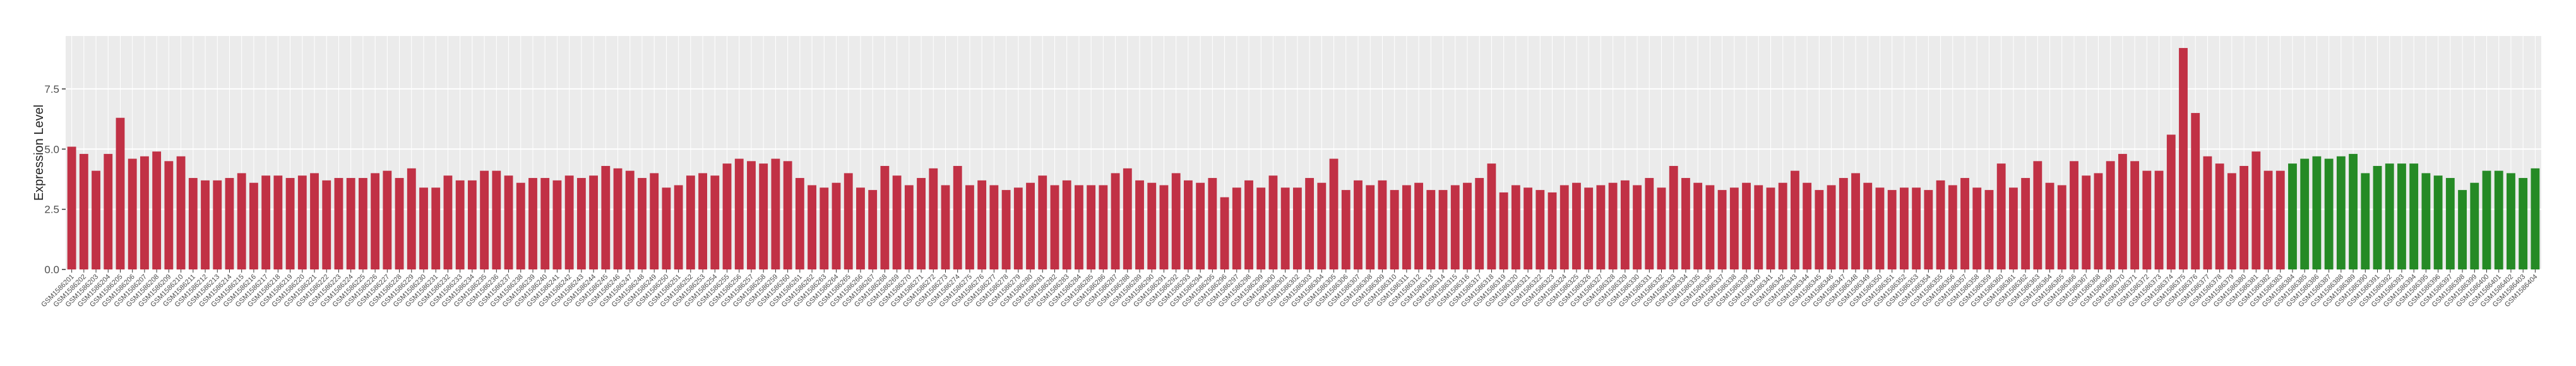 This screenshot has width=2576, height=366. What do you see at coordinates (51, 210) in the screenshot?
I see `y-tick-label: 2.5` at bounding box center [51, 210].